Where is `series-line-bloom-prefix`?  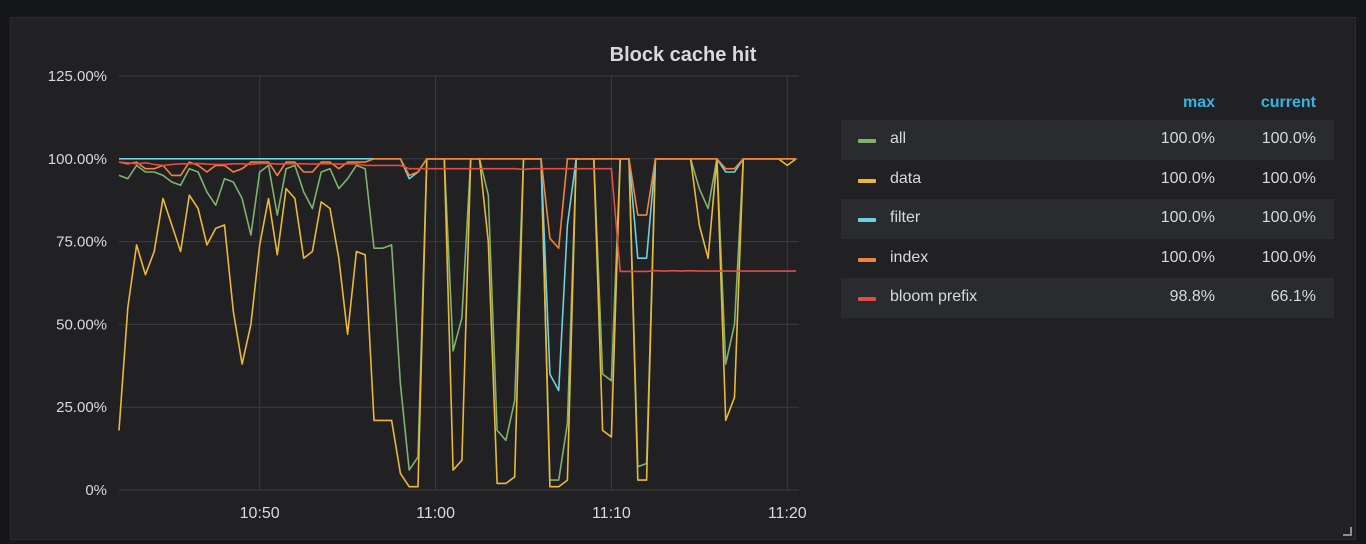 series-line-bloom-prefix is located at coordinates (457, 217).